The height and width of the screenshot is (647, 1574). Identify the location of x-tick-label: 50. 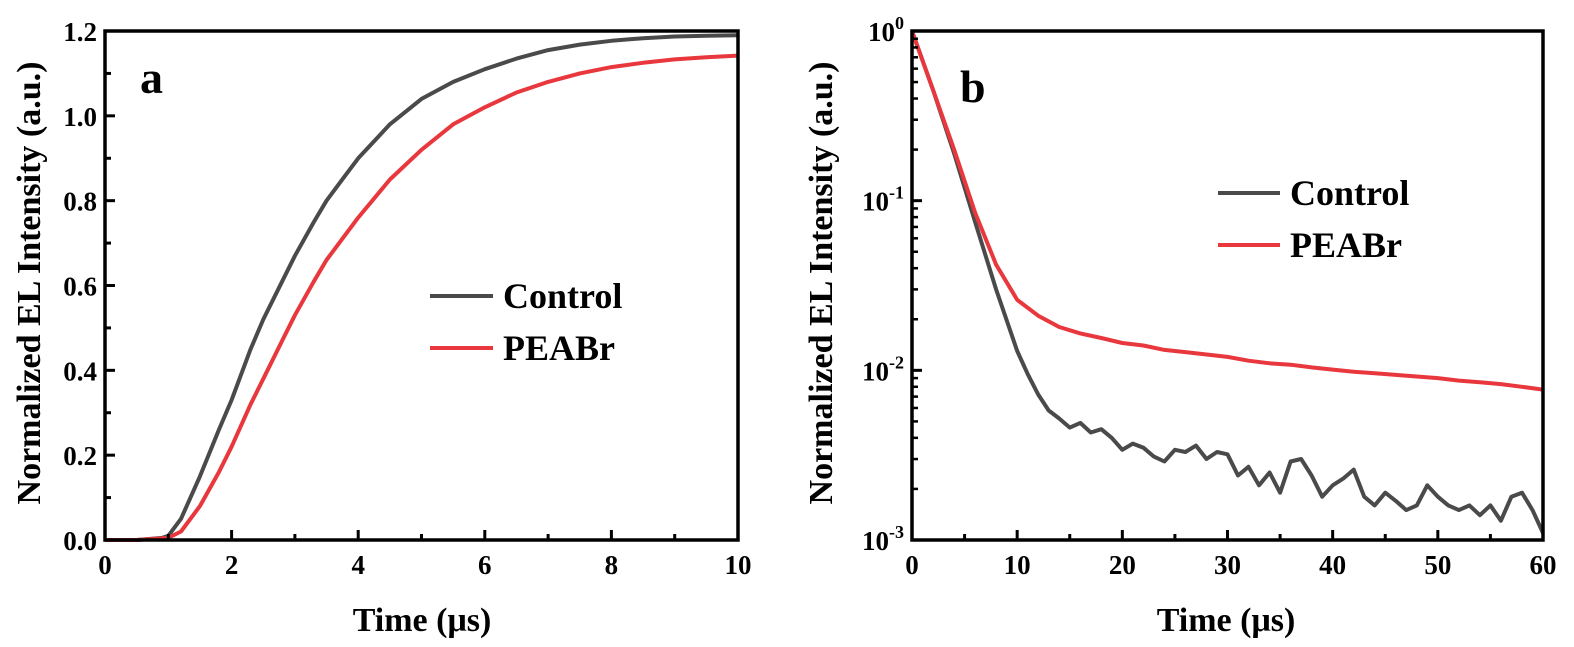
(1437, 565).